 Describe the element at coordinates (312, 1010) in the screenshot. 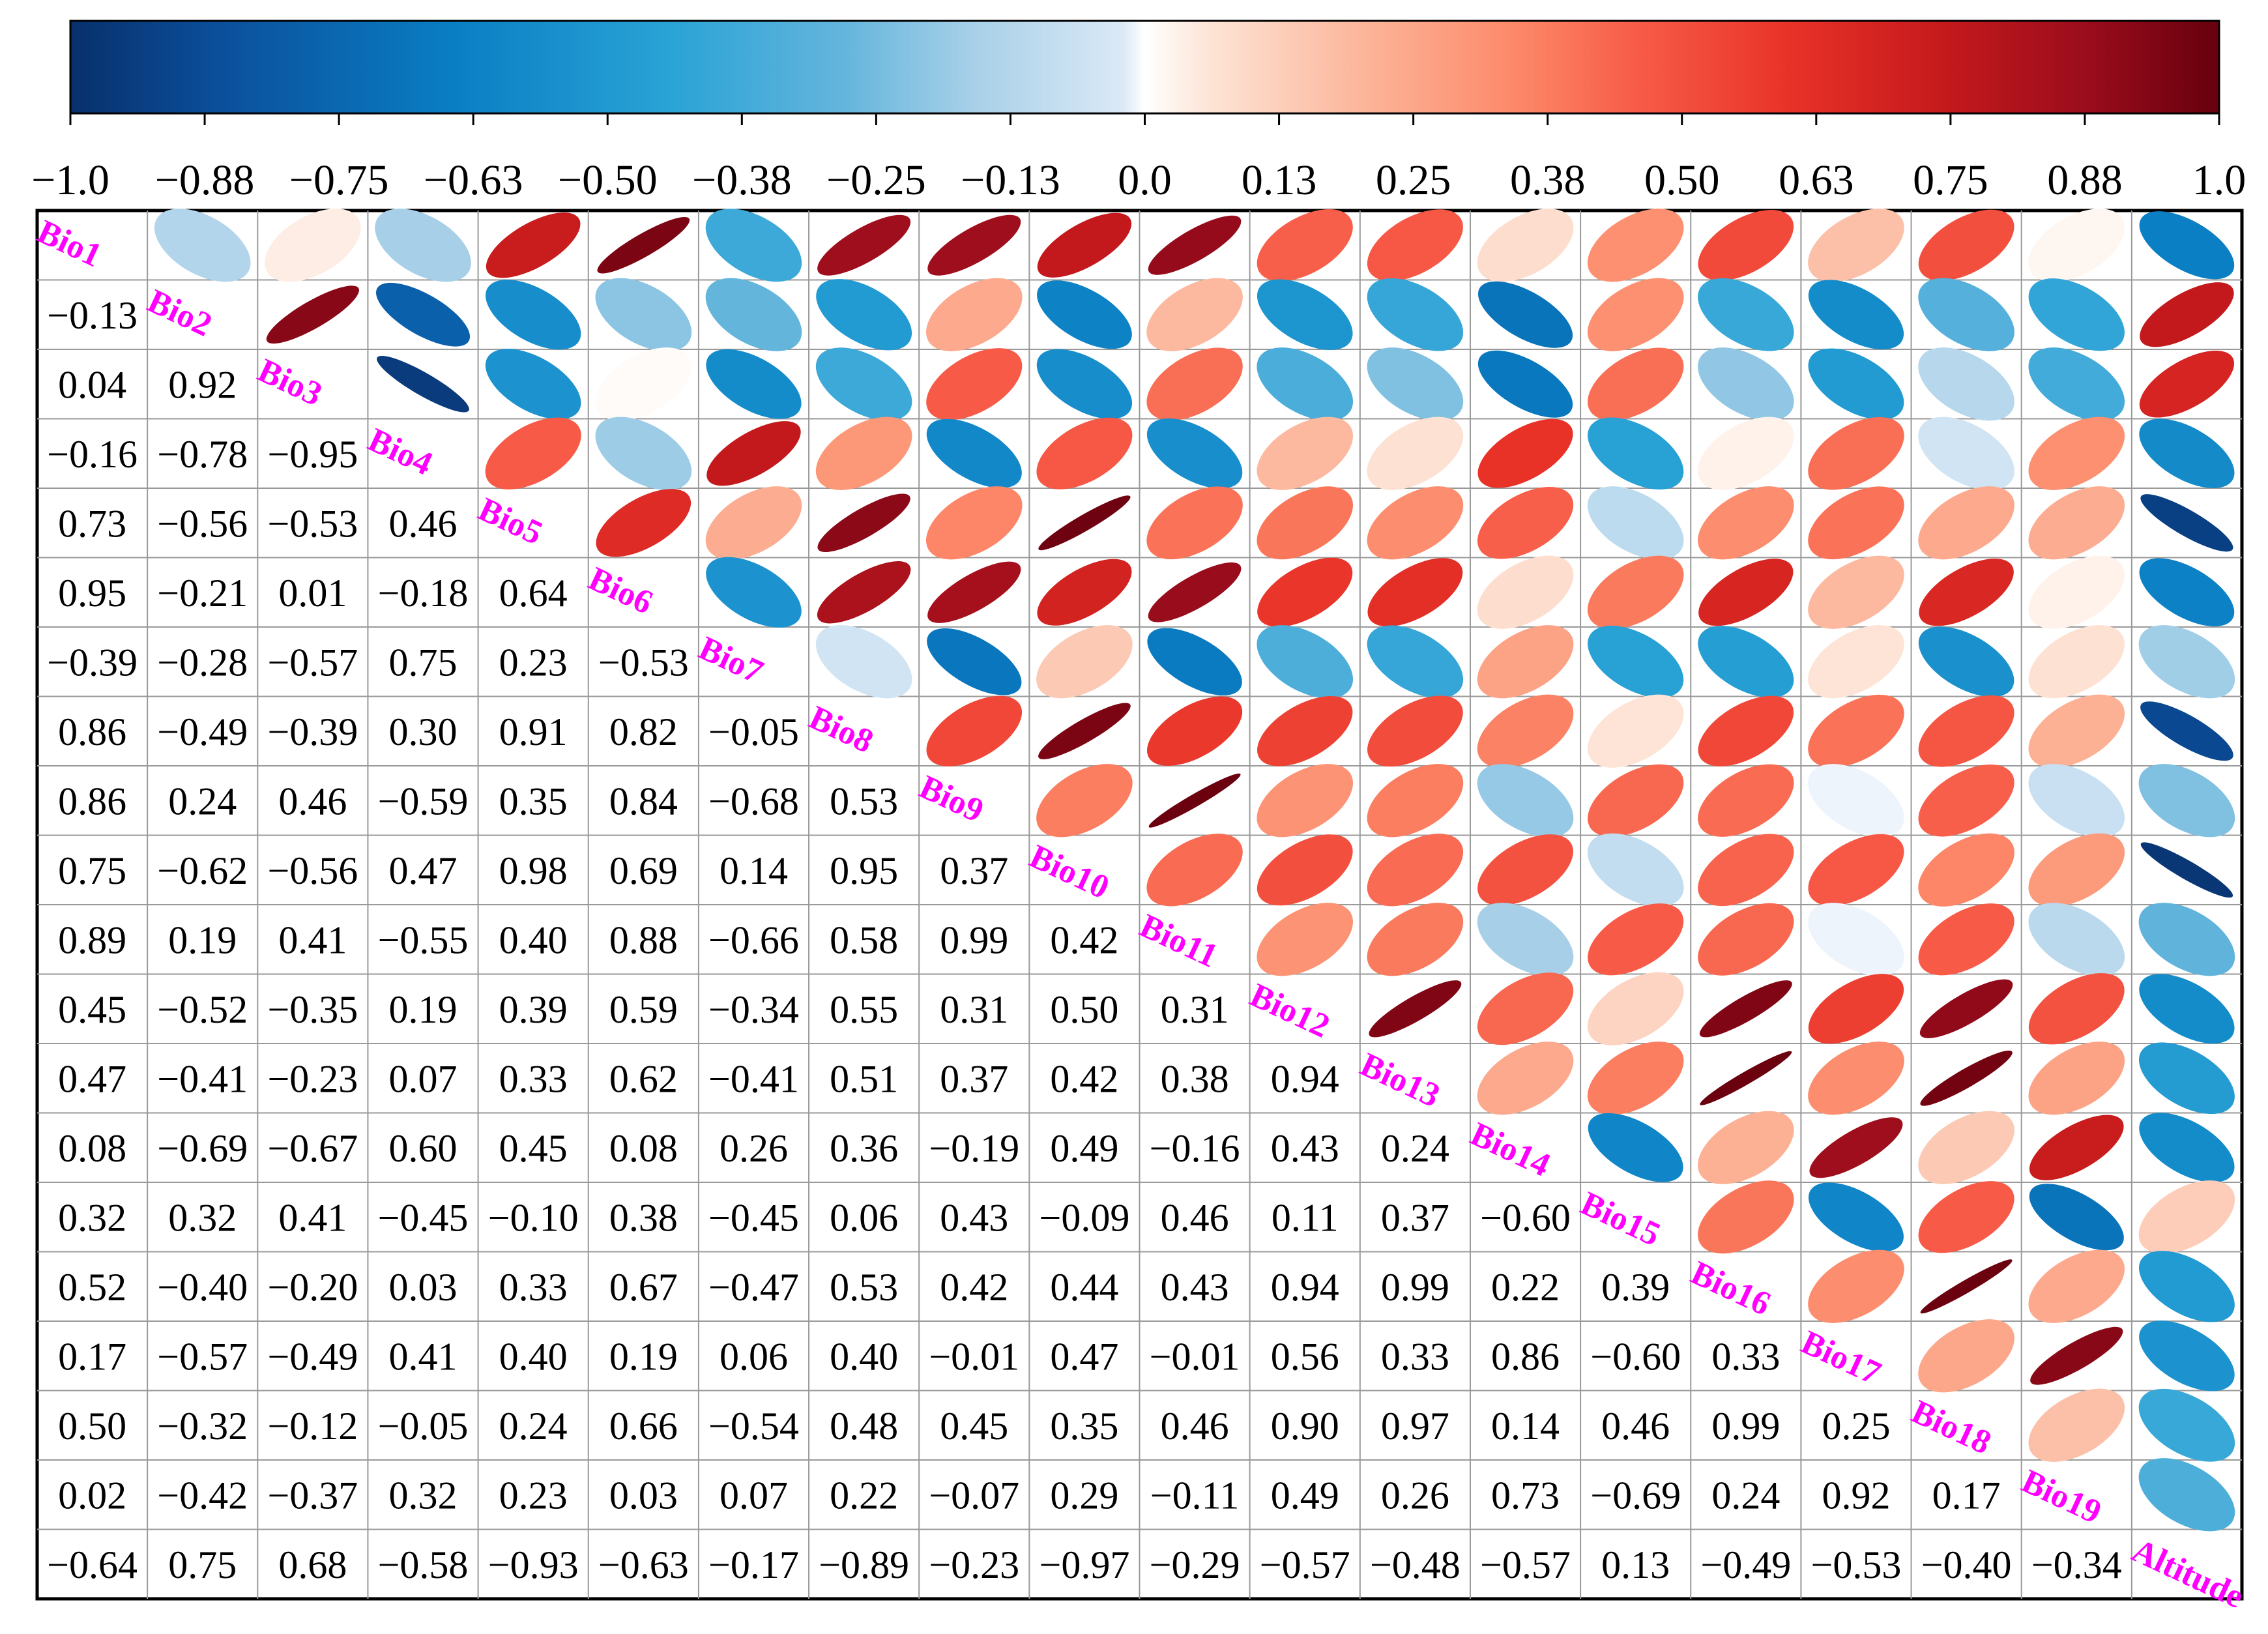

I see `correlation-value: −0.35` at that location.